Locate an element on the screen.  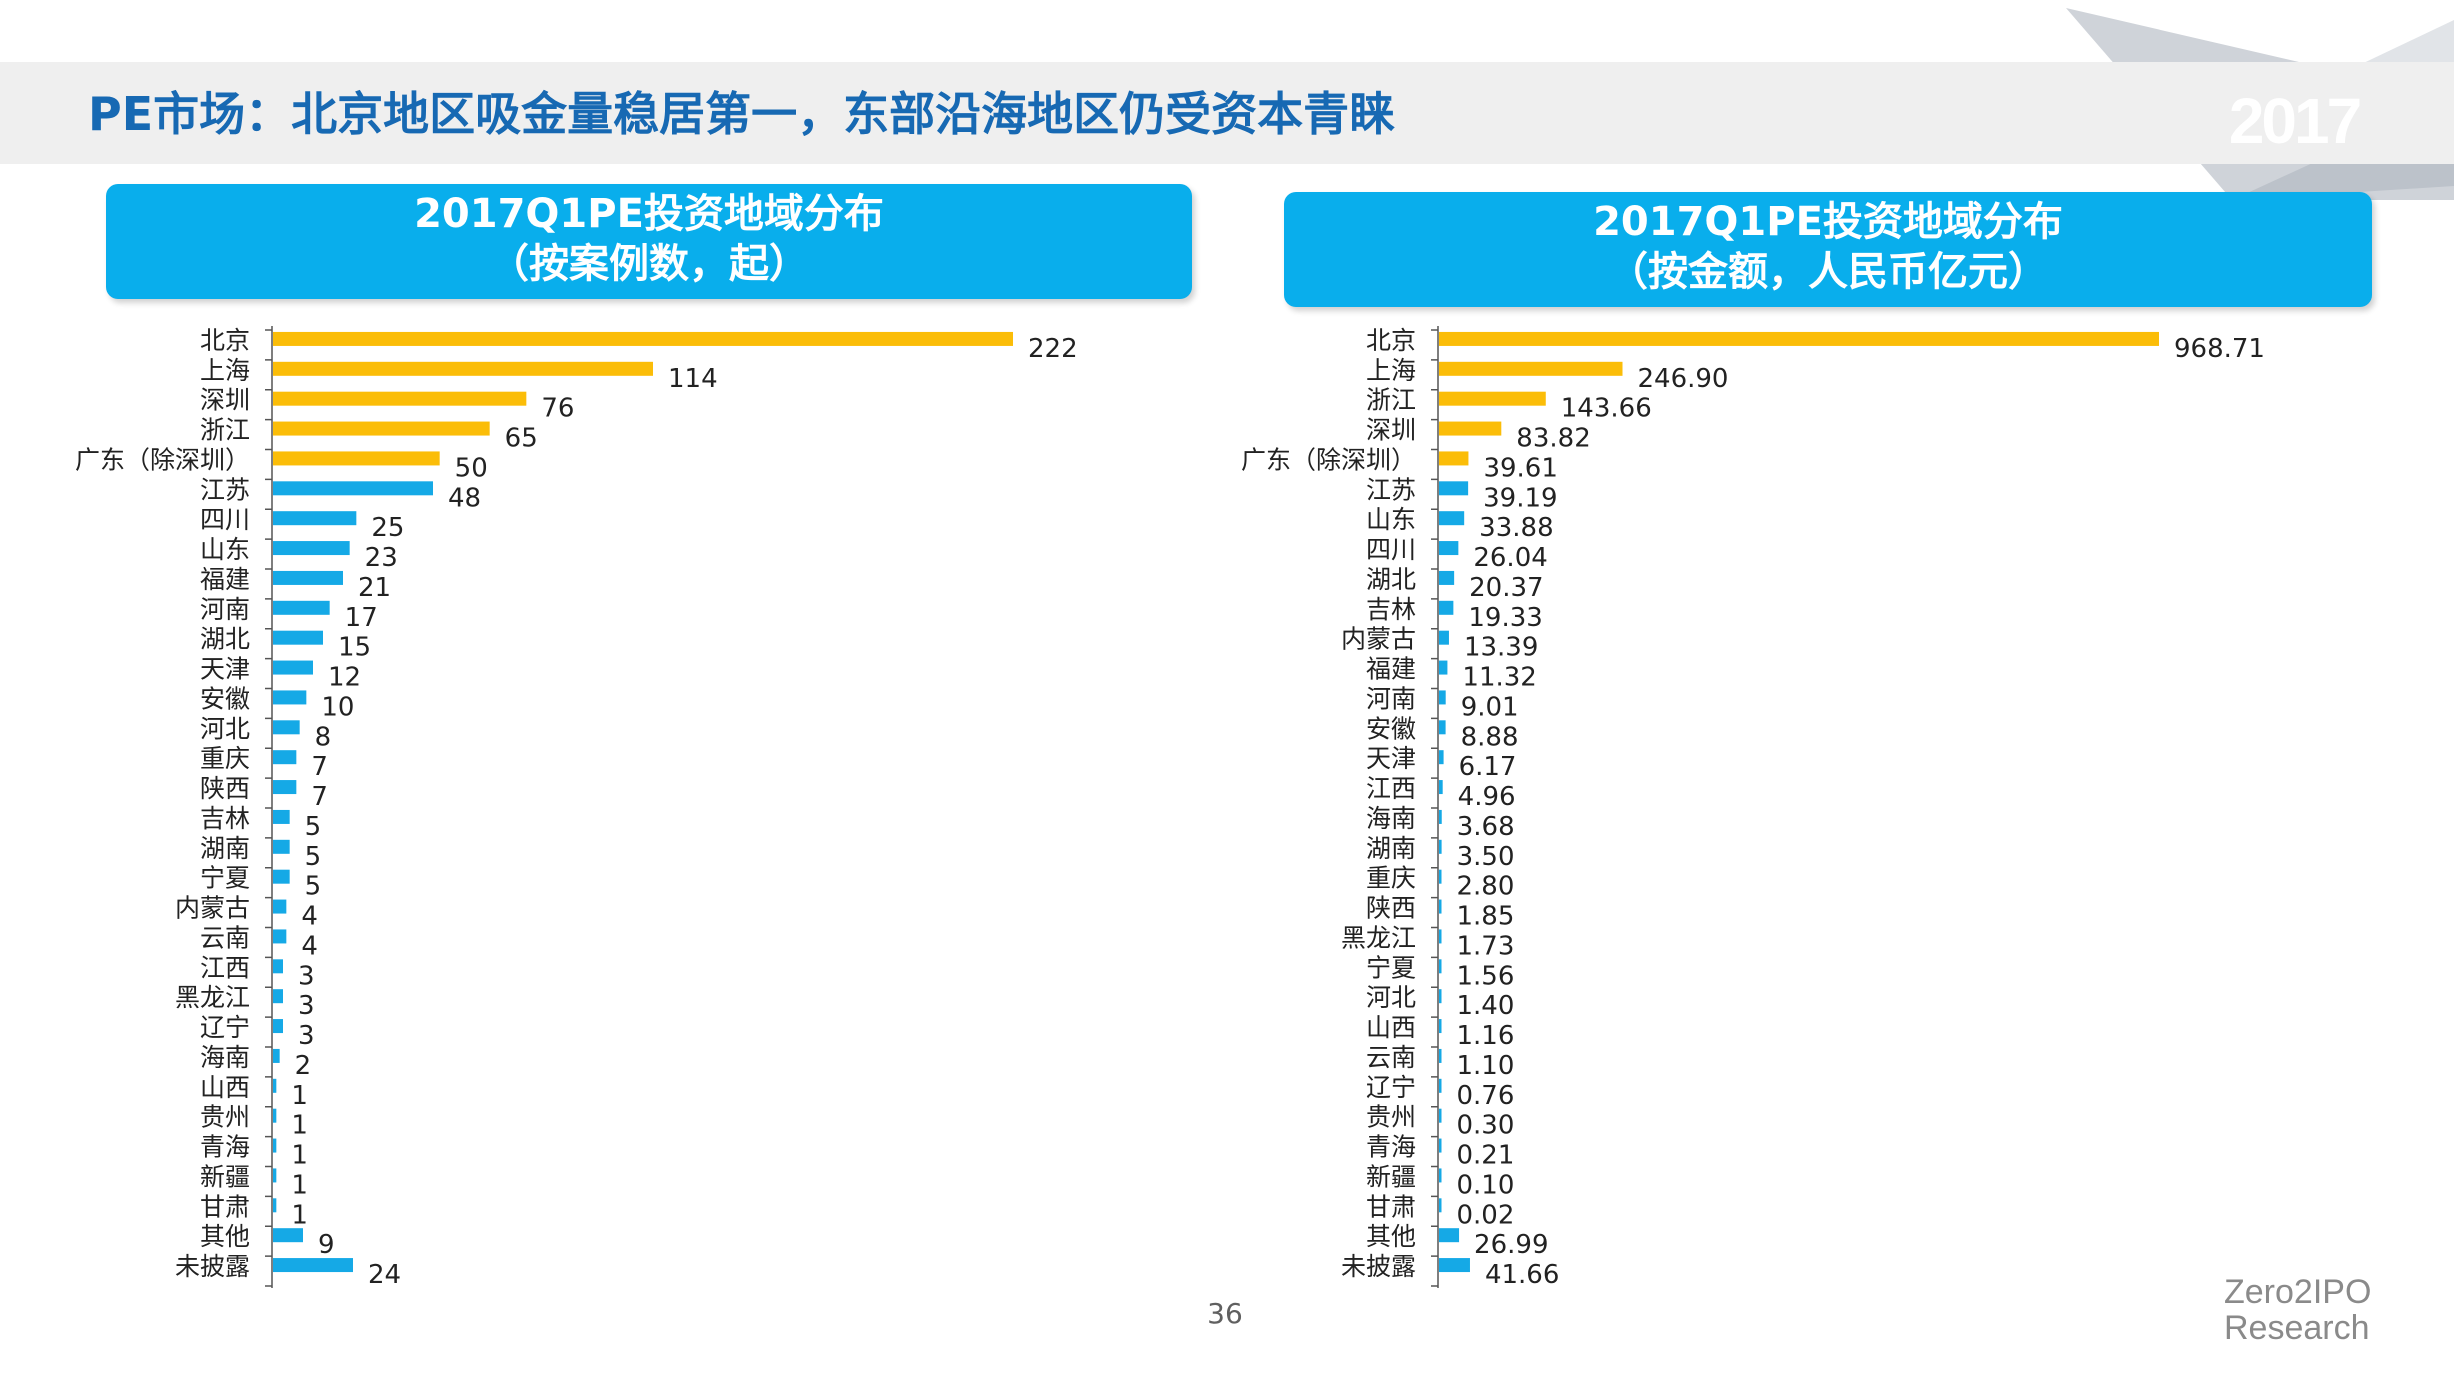
right-value-label: 83.82 is located at coordinates (1553, 439).